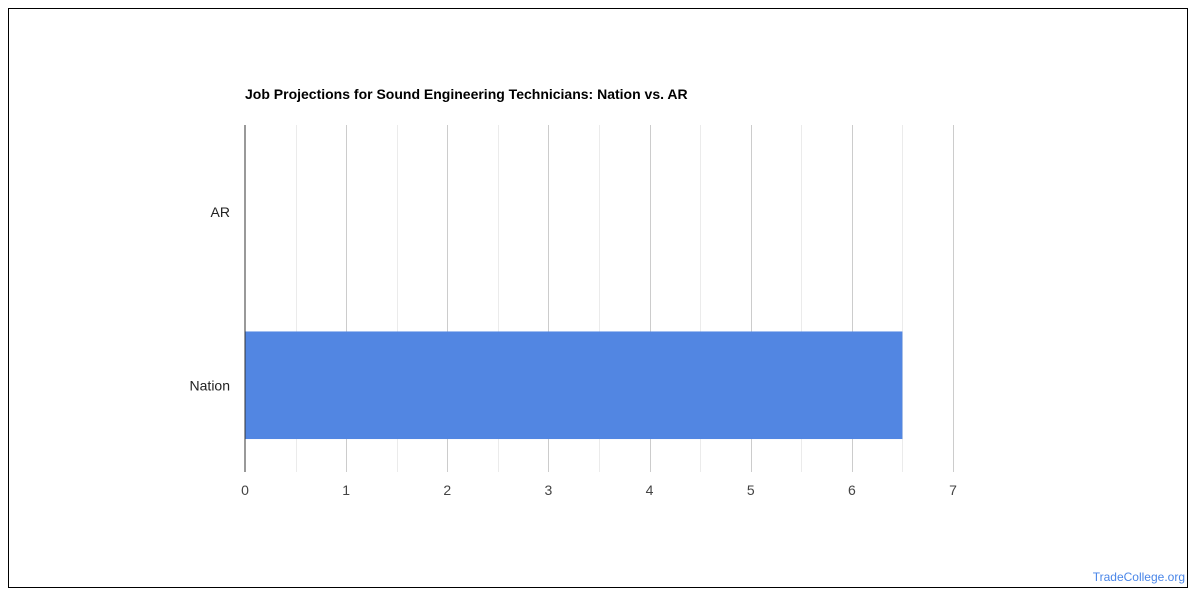 This screenshot has width=1200, height=600. I want to click on x-tick-label: 7, so click(953, 490).